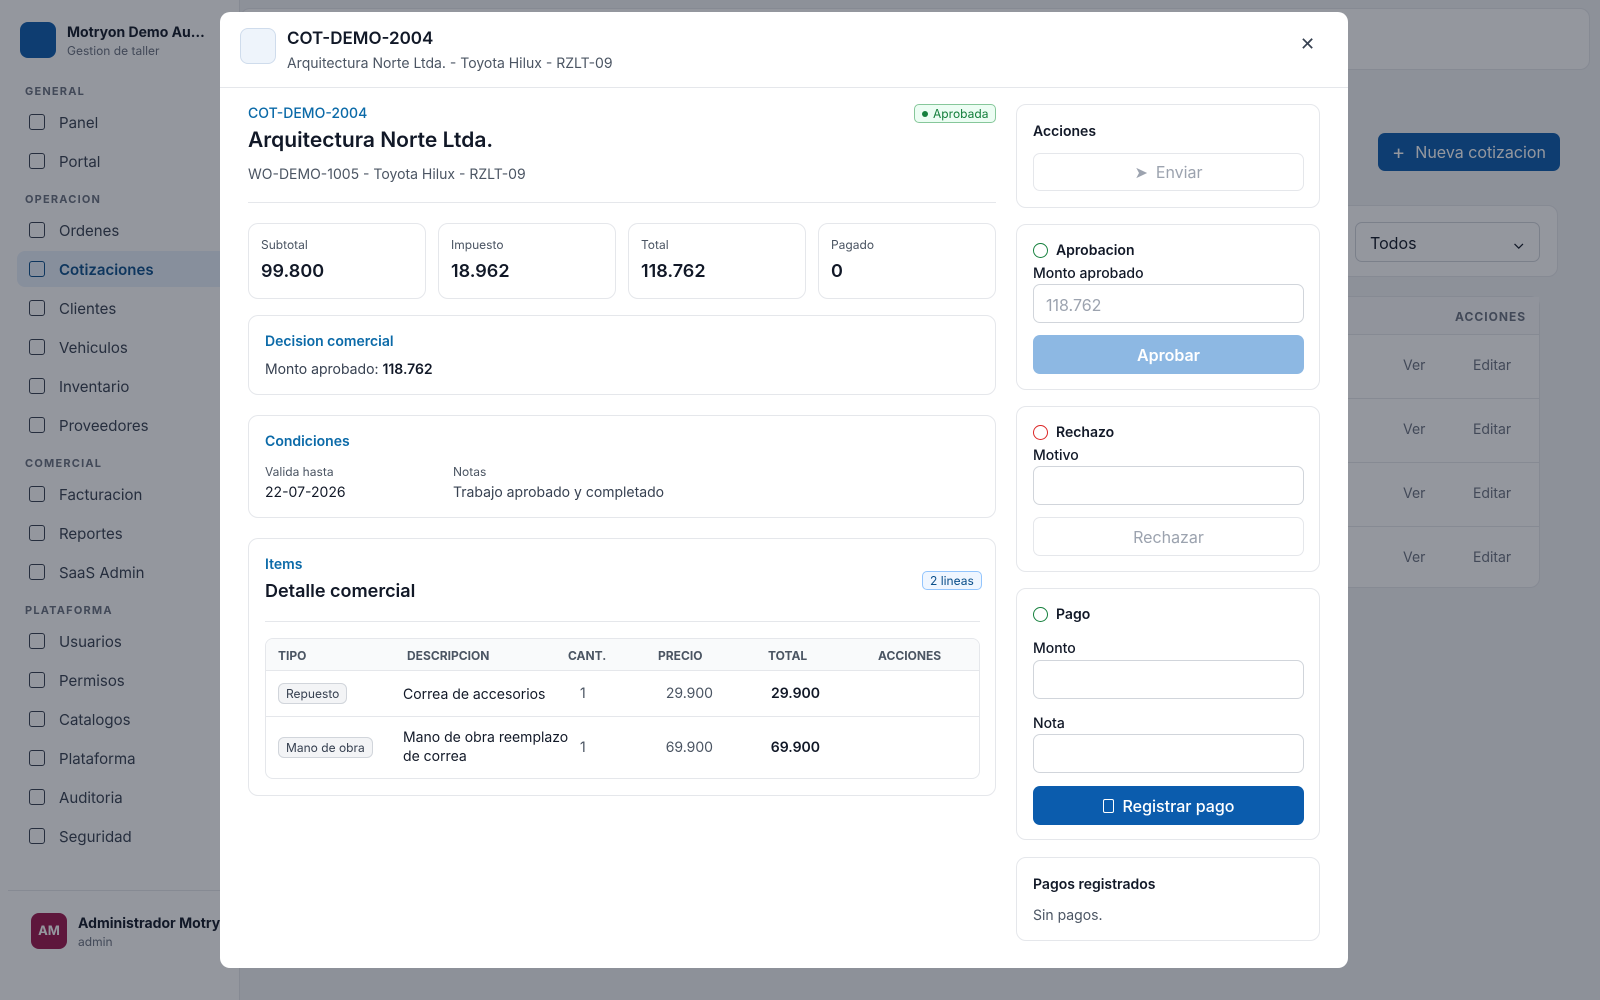 This screenshot has width=1600, height=1000. What do you see at coordinates (313, 693) in the screenshot?
I see `type-pill: Repuesto` at bounding box center [313, 693].